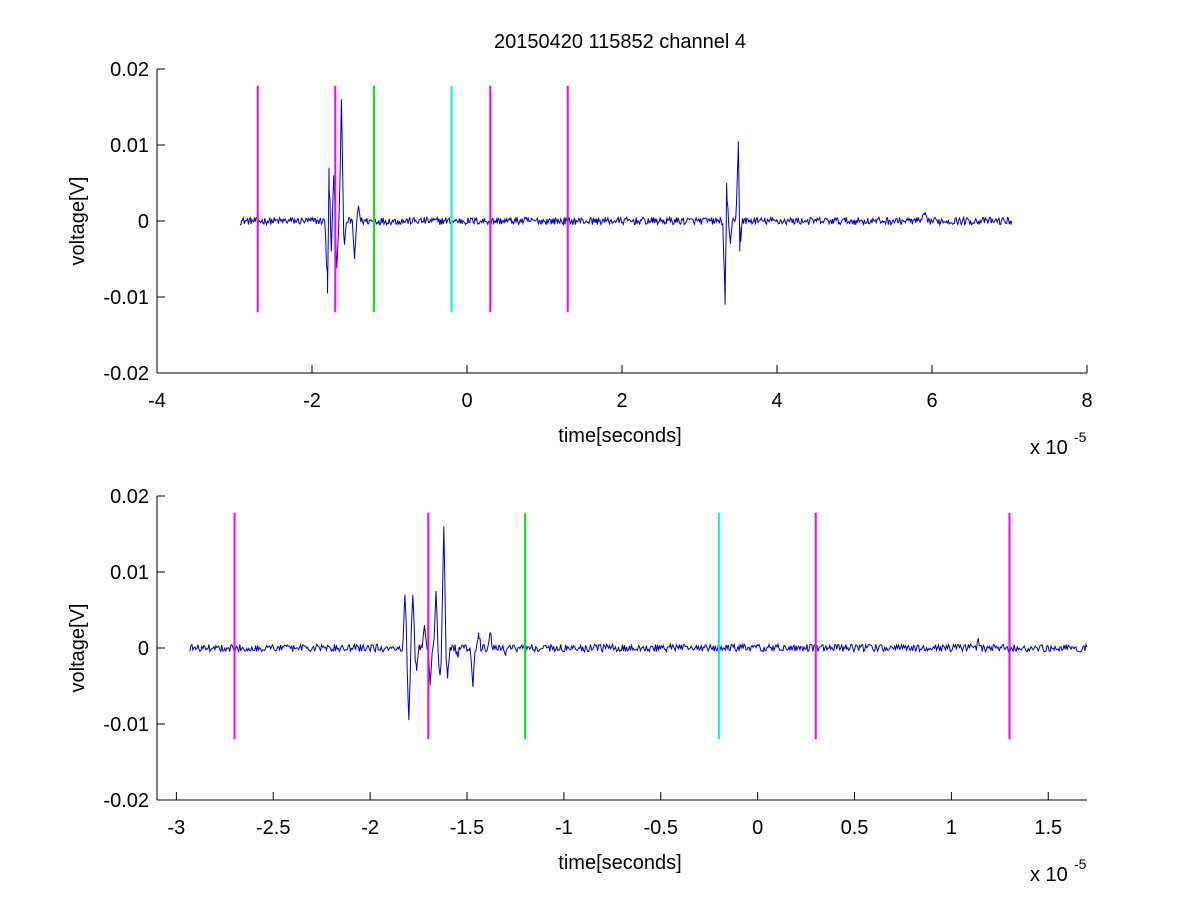 This screenshot has height=901, width=1200. I want to click on x-tick-label: 6, so click(931, 401).